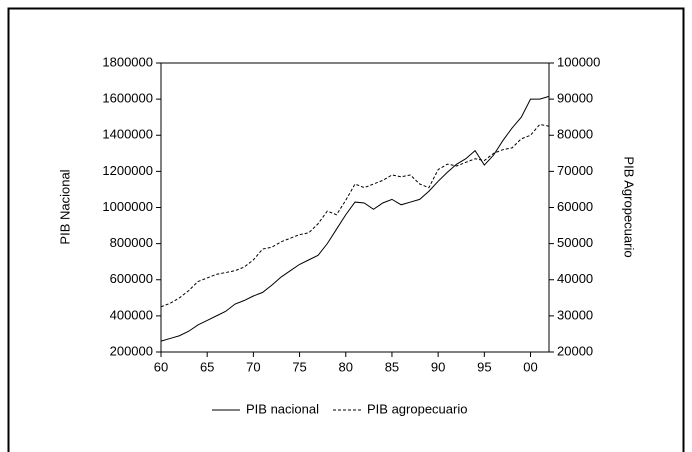  I want to click on y2-tick-label: 60000, so click(575, 206).